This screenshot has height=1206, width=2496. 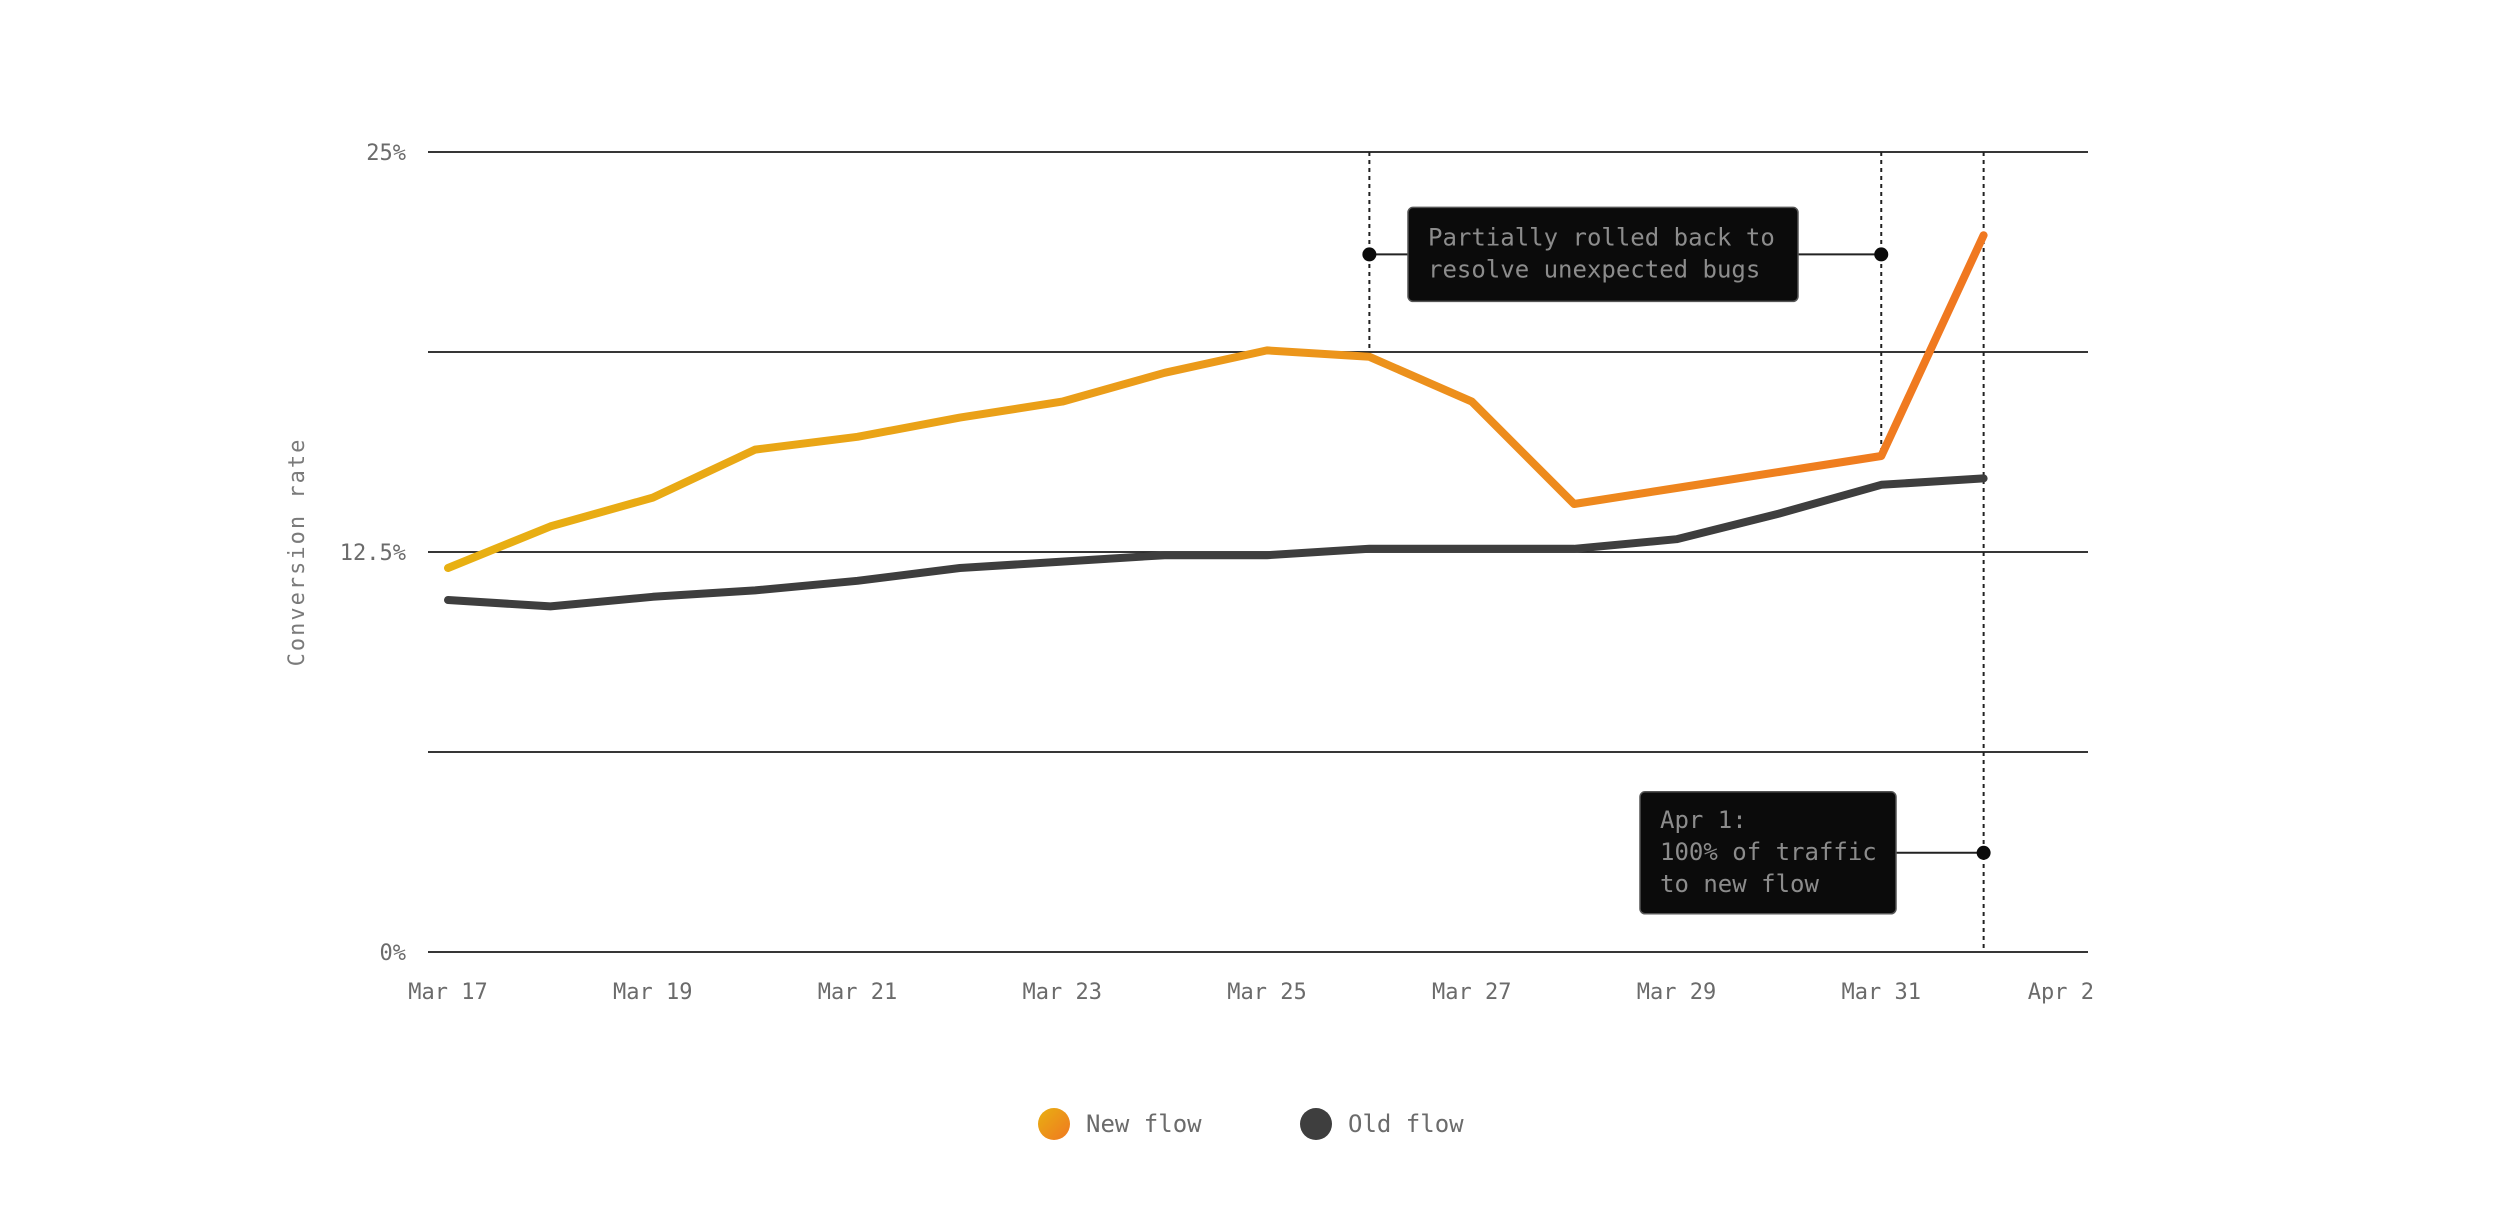 I want to click on legend-label: New flow, so click(x=1144, y=1124).